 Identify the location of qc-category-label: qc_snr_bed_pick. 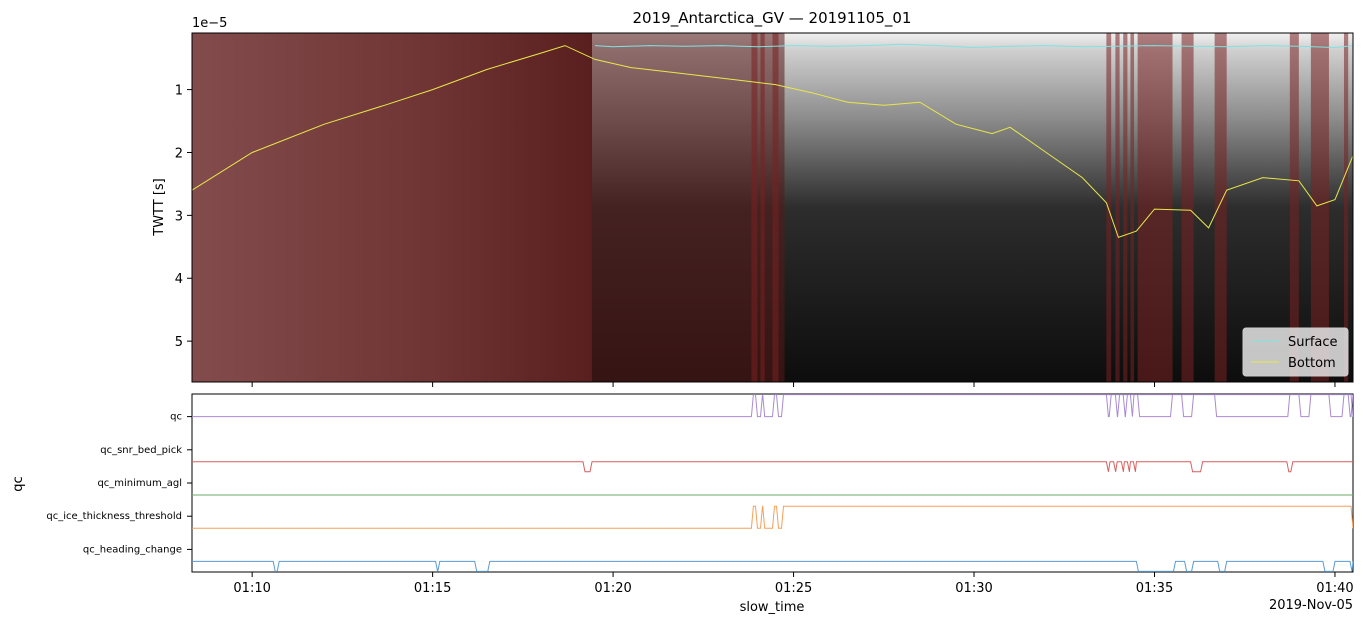
(141, 450).